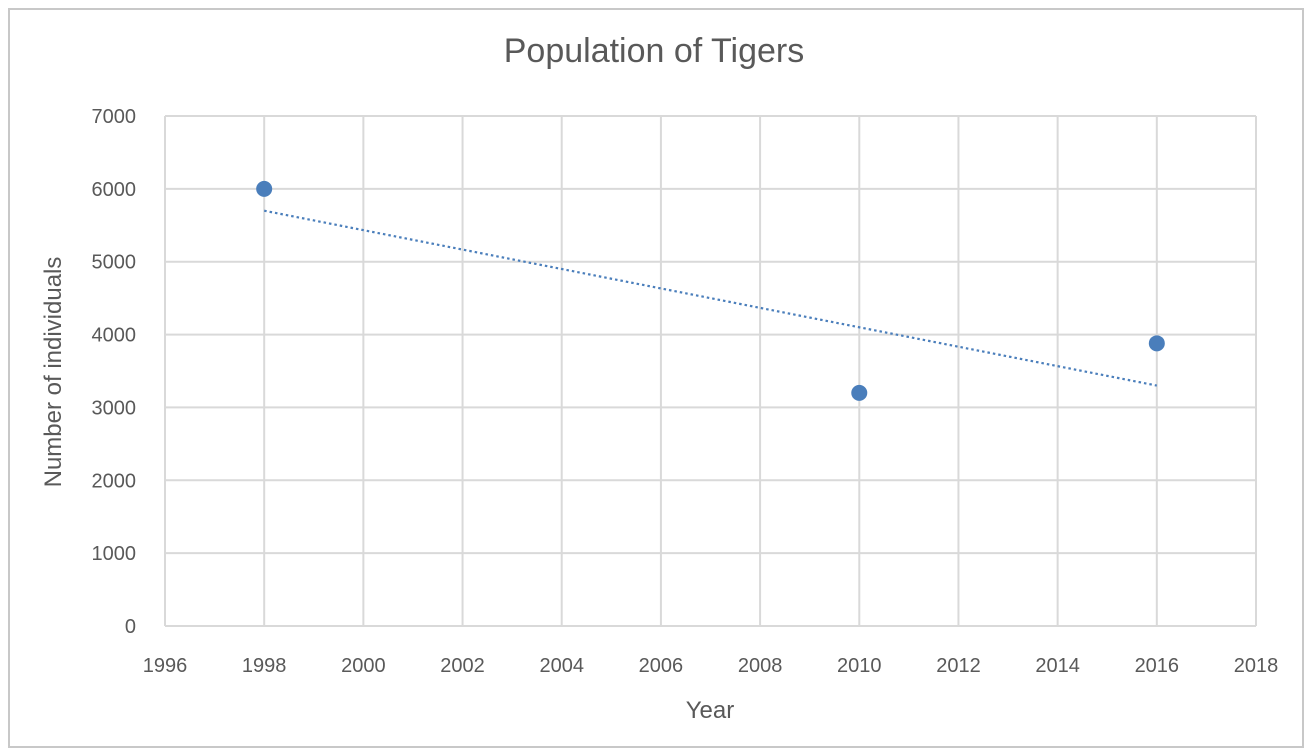 This screenshot has height=748, width=1308. I want to click on x-tick-label: 2010, so click(859, 666).